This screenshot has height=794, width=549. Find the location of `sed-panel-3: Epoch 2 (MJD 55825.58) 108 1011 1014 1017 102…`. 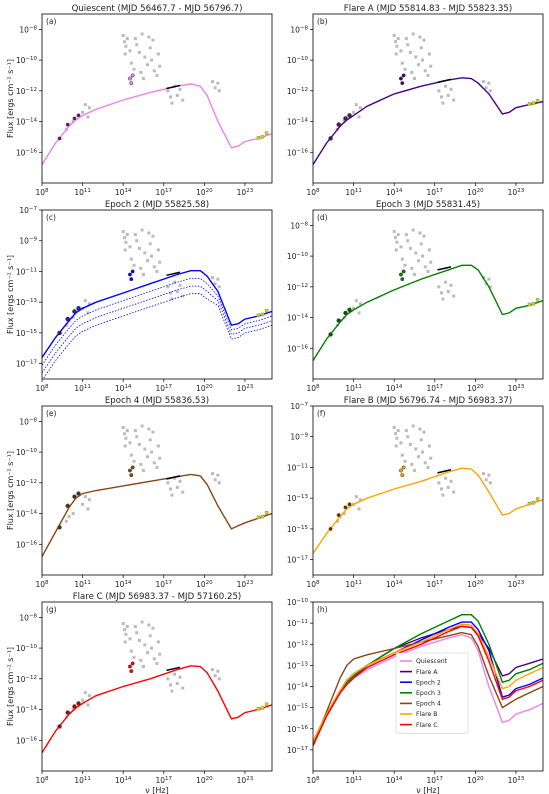

sed-panel-3: Epoch 2 (MJD 55825.58) 108 1011 1014 1017 102… is located at coordinates (139, 296).